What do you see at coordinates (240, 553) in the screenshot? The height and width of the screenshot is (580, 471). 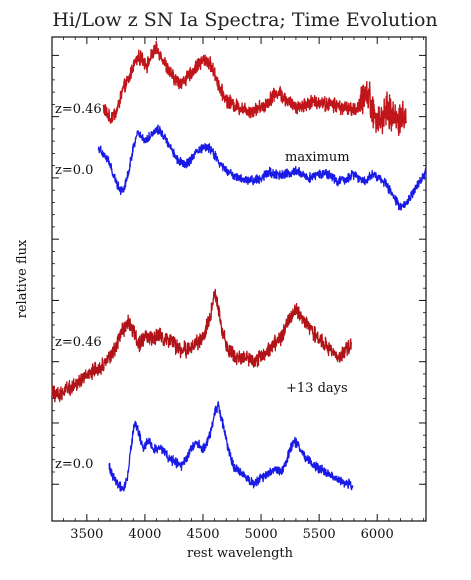 I see `x-axis-label: rest wavelength` at bounding box center [240, 553].